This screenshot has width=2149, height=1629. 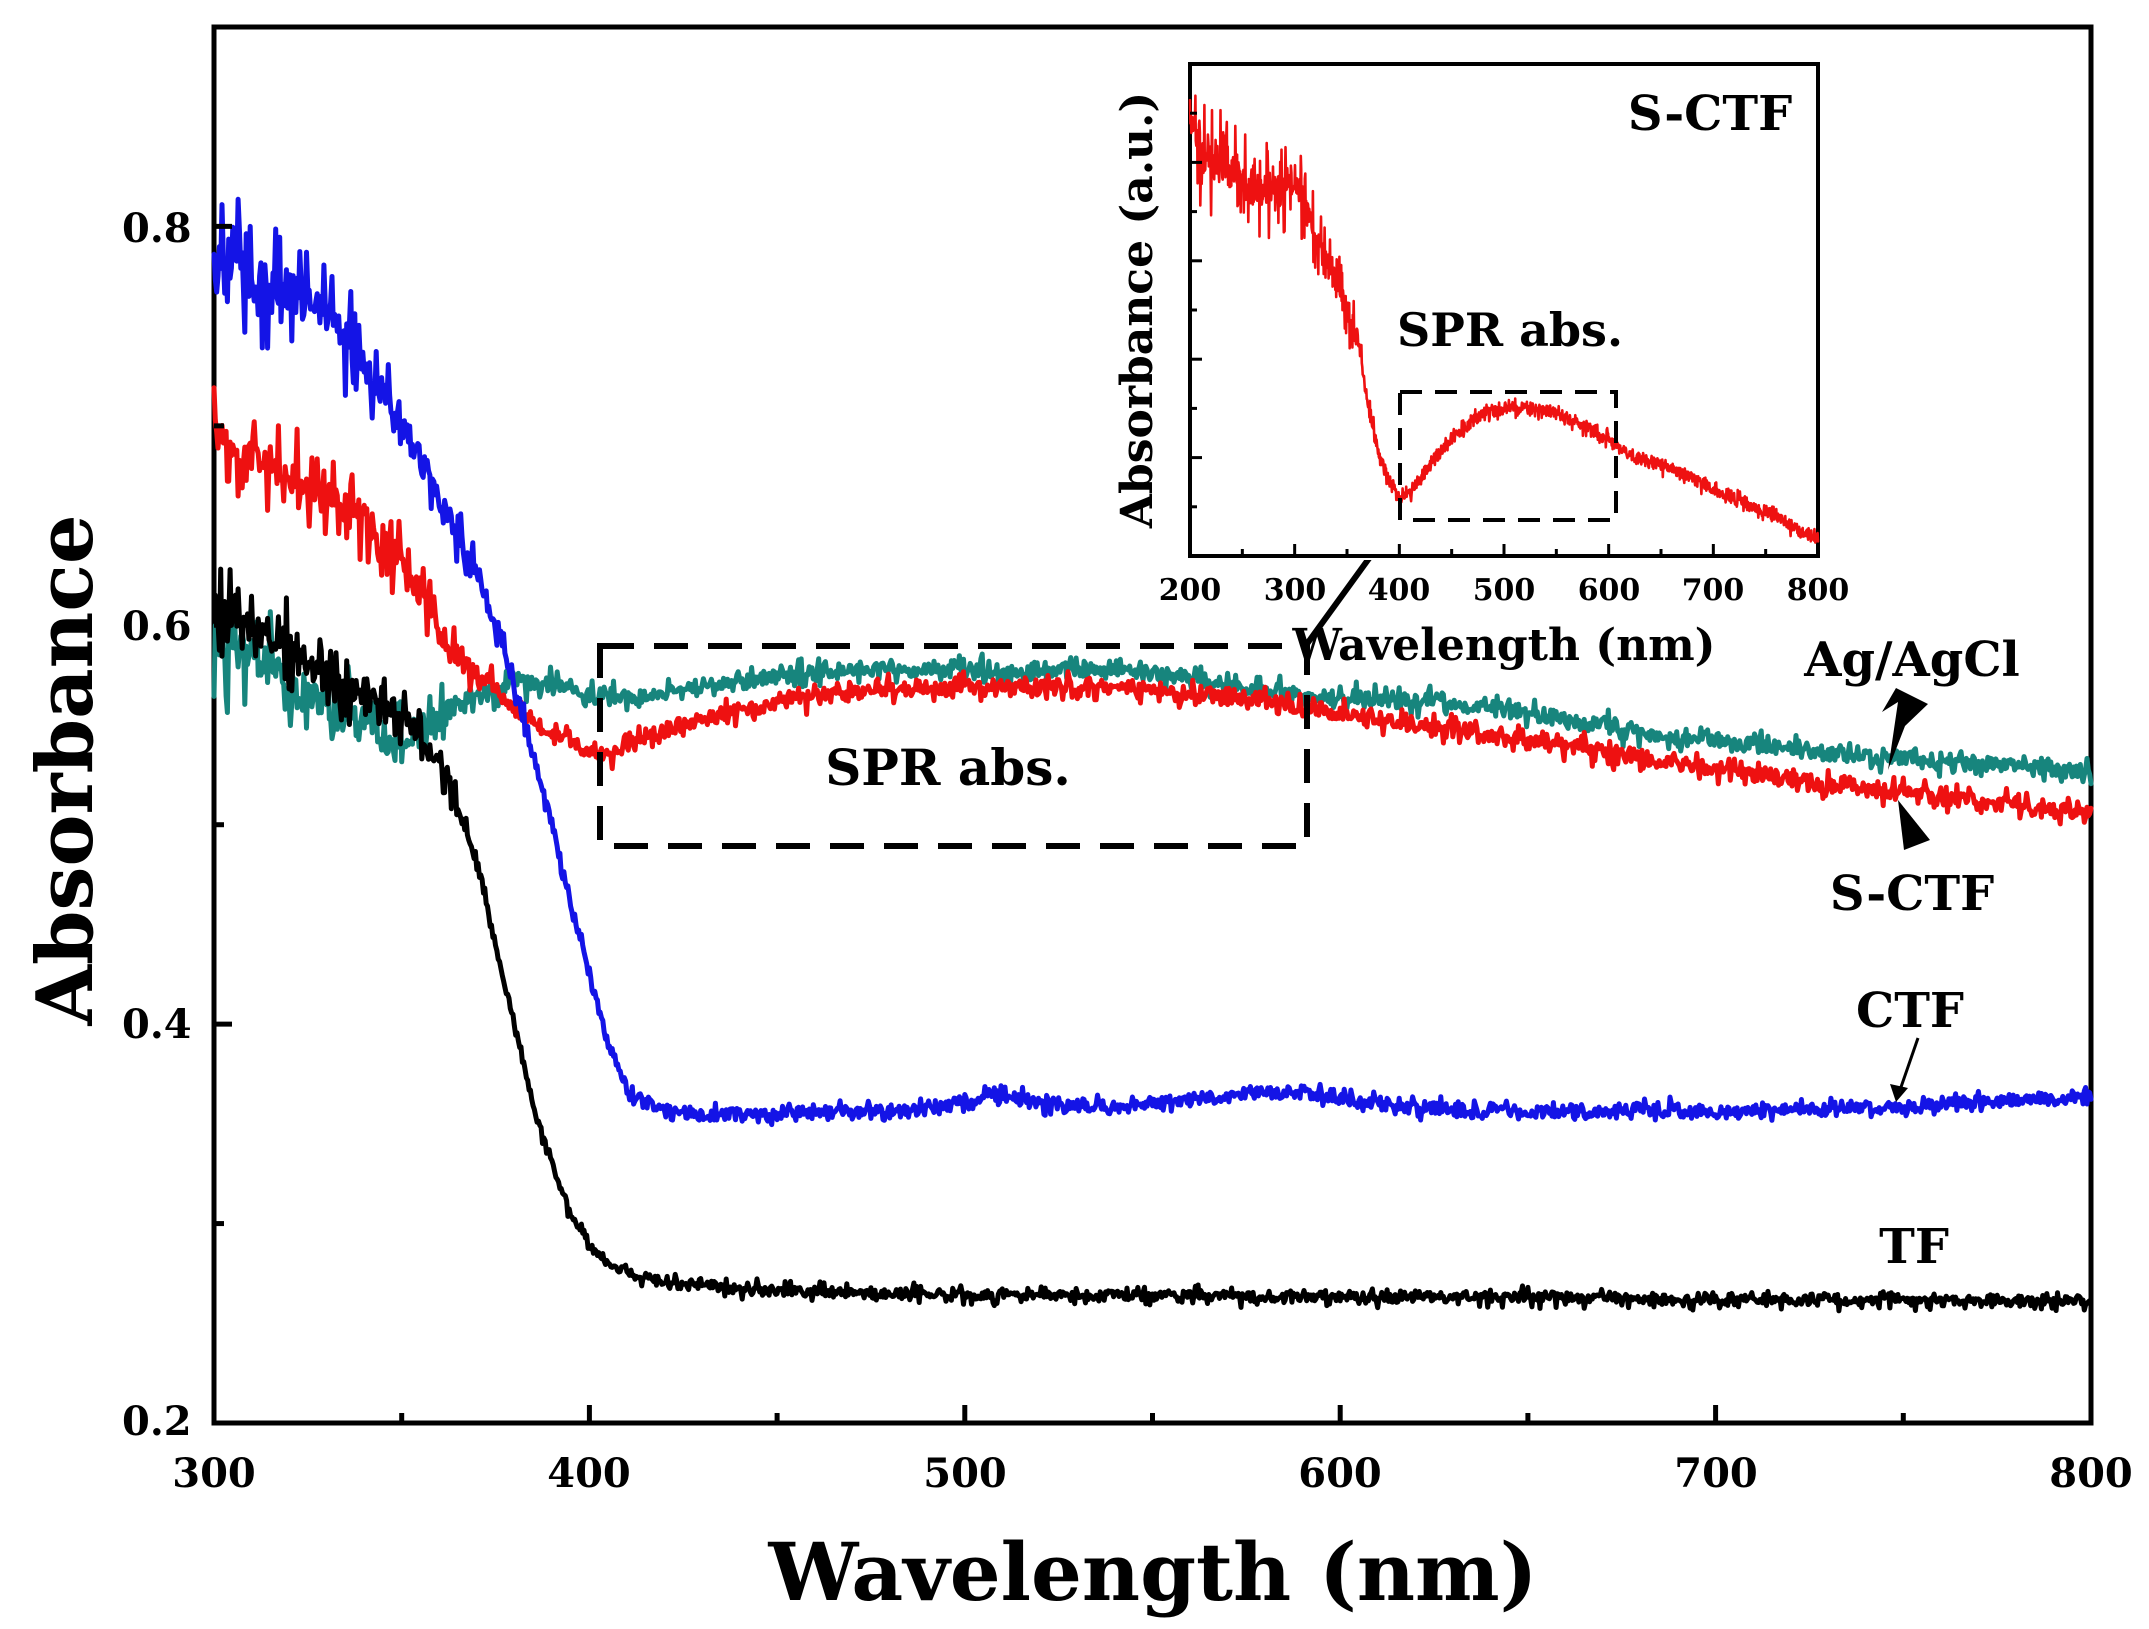 What do you see at coordinates (1190, 590) in the screenshot?
I see `inset-x-tick-label-200: 200` at bounding box center [1190, 590].